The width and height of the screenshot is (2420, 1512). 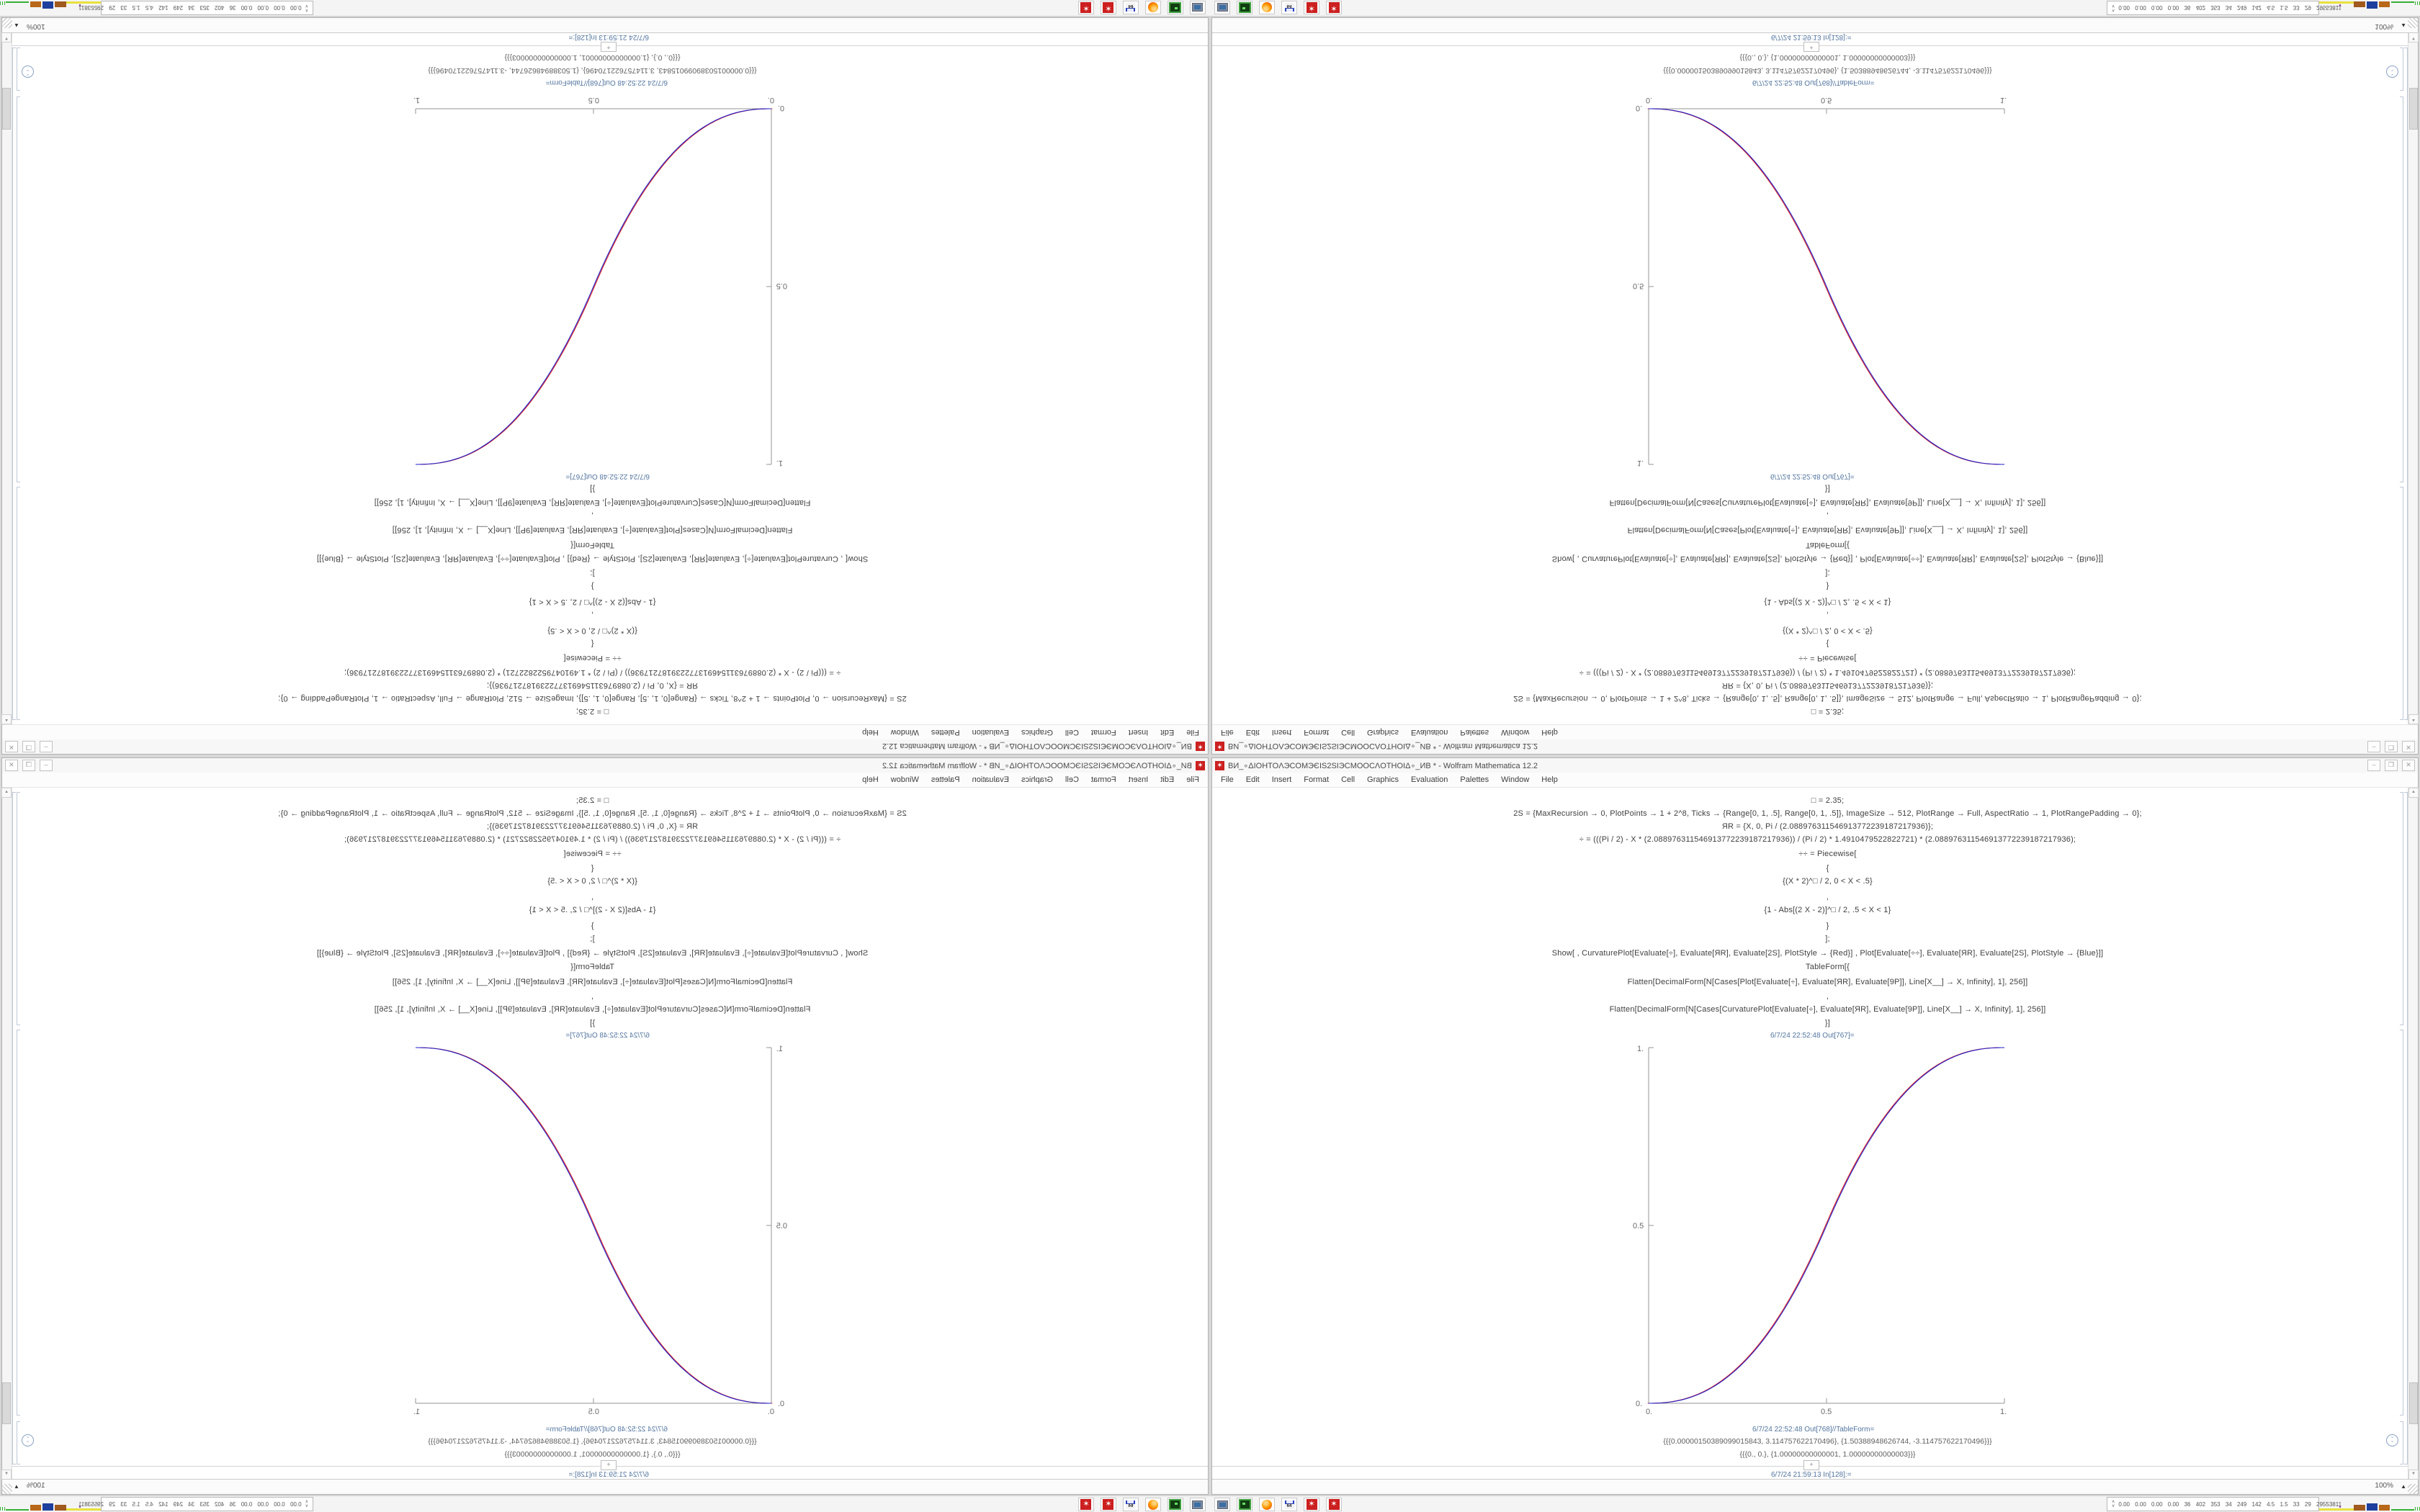 I want to click on input-code-line: {(X * 2)^□ / 2, 0 < X < .5}, so click(x=592, y=881).